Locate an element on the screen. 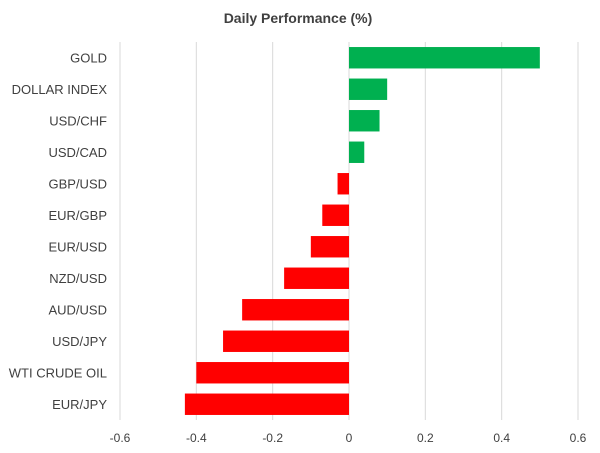  category-label: EUR/JPY is located at coordinates (79, 404).